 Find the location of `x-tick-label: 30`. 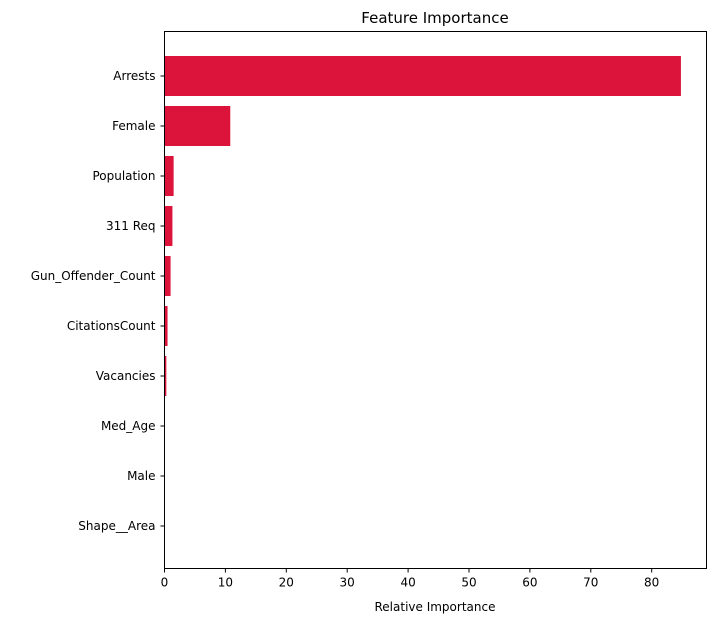

x-tick-label: 30 is located at coordinates (347, 583).